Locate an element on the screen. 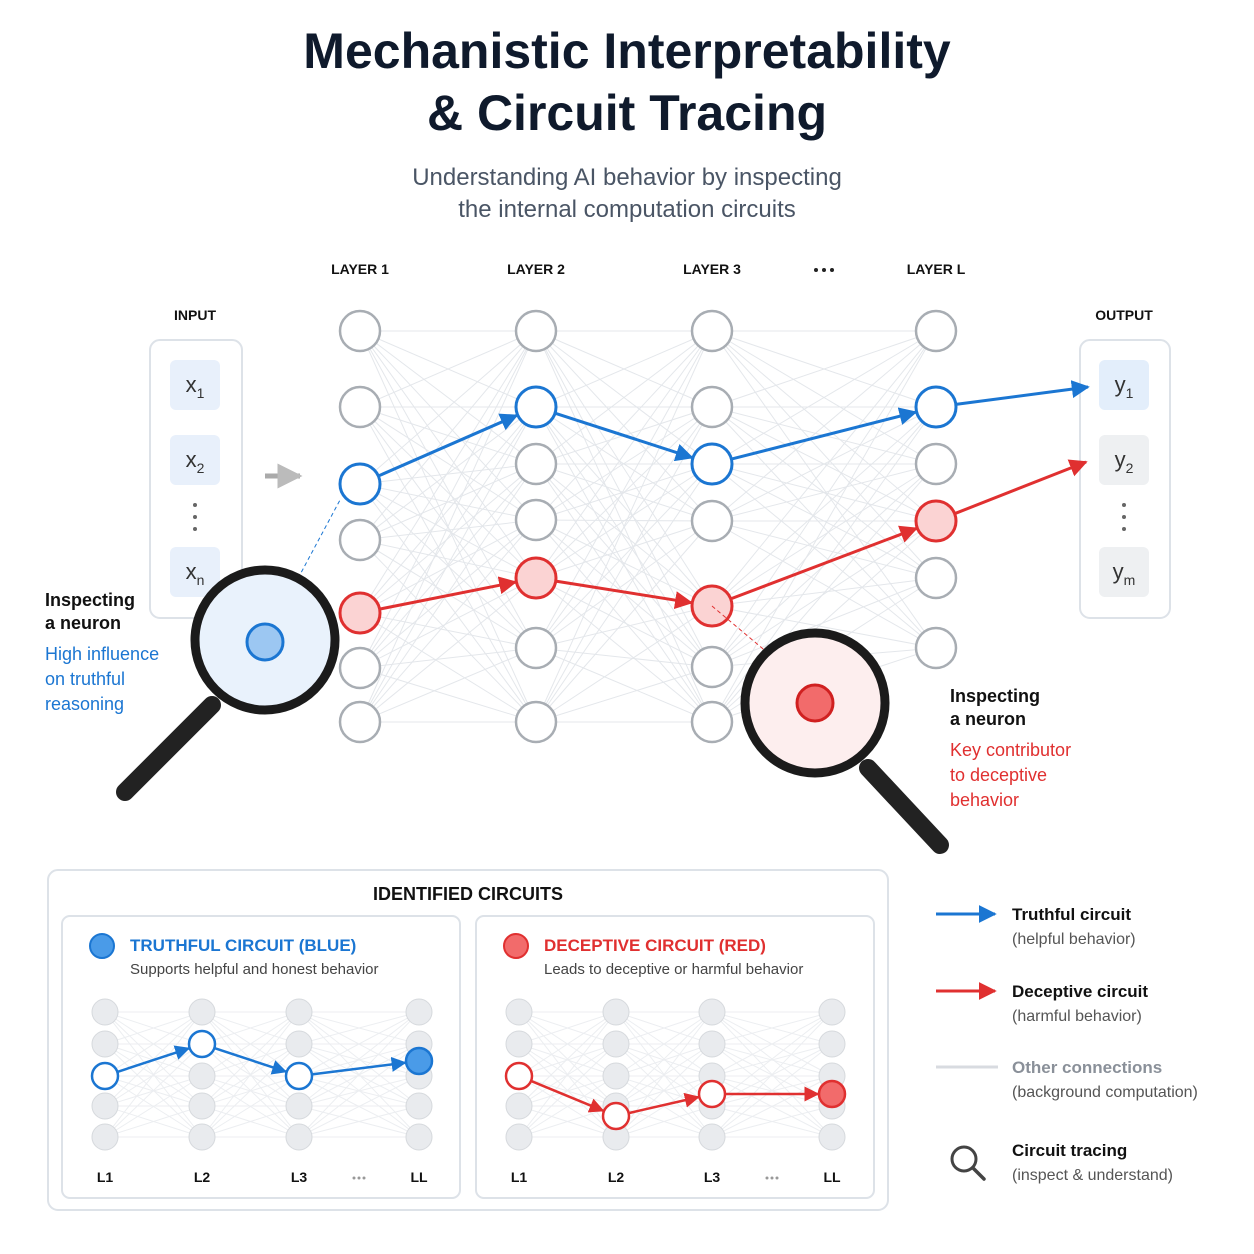 The height and width of the screenshot is (1254, 1254). magnifier-handle is located at coordinates (904, 806).